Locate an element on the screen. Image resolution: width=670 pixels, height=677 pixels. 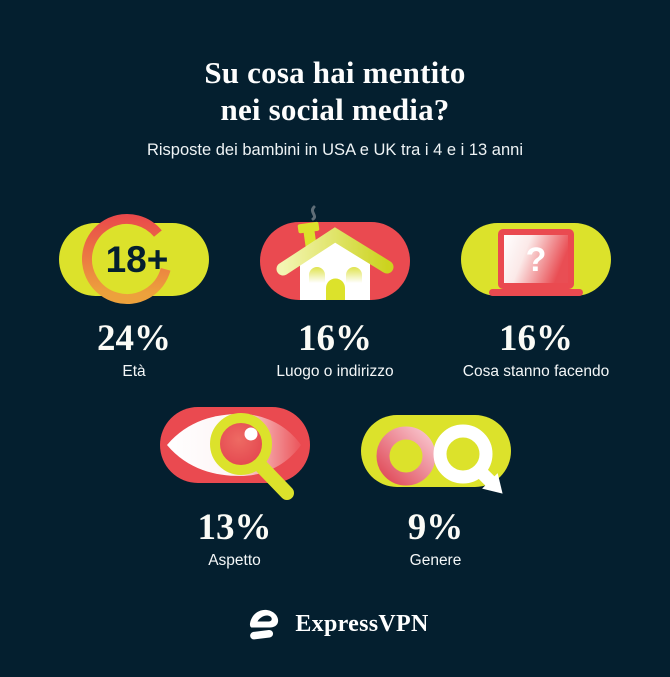
house-roof is located at coordinates (335, 251).